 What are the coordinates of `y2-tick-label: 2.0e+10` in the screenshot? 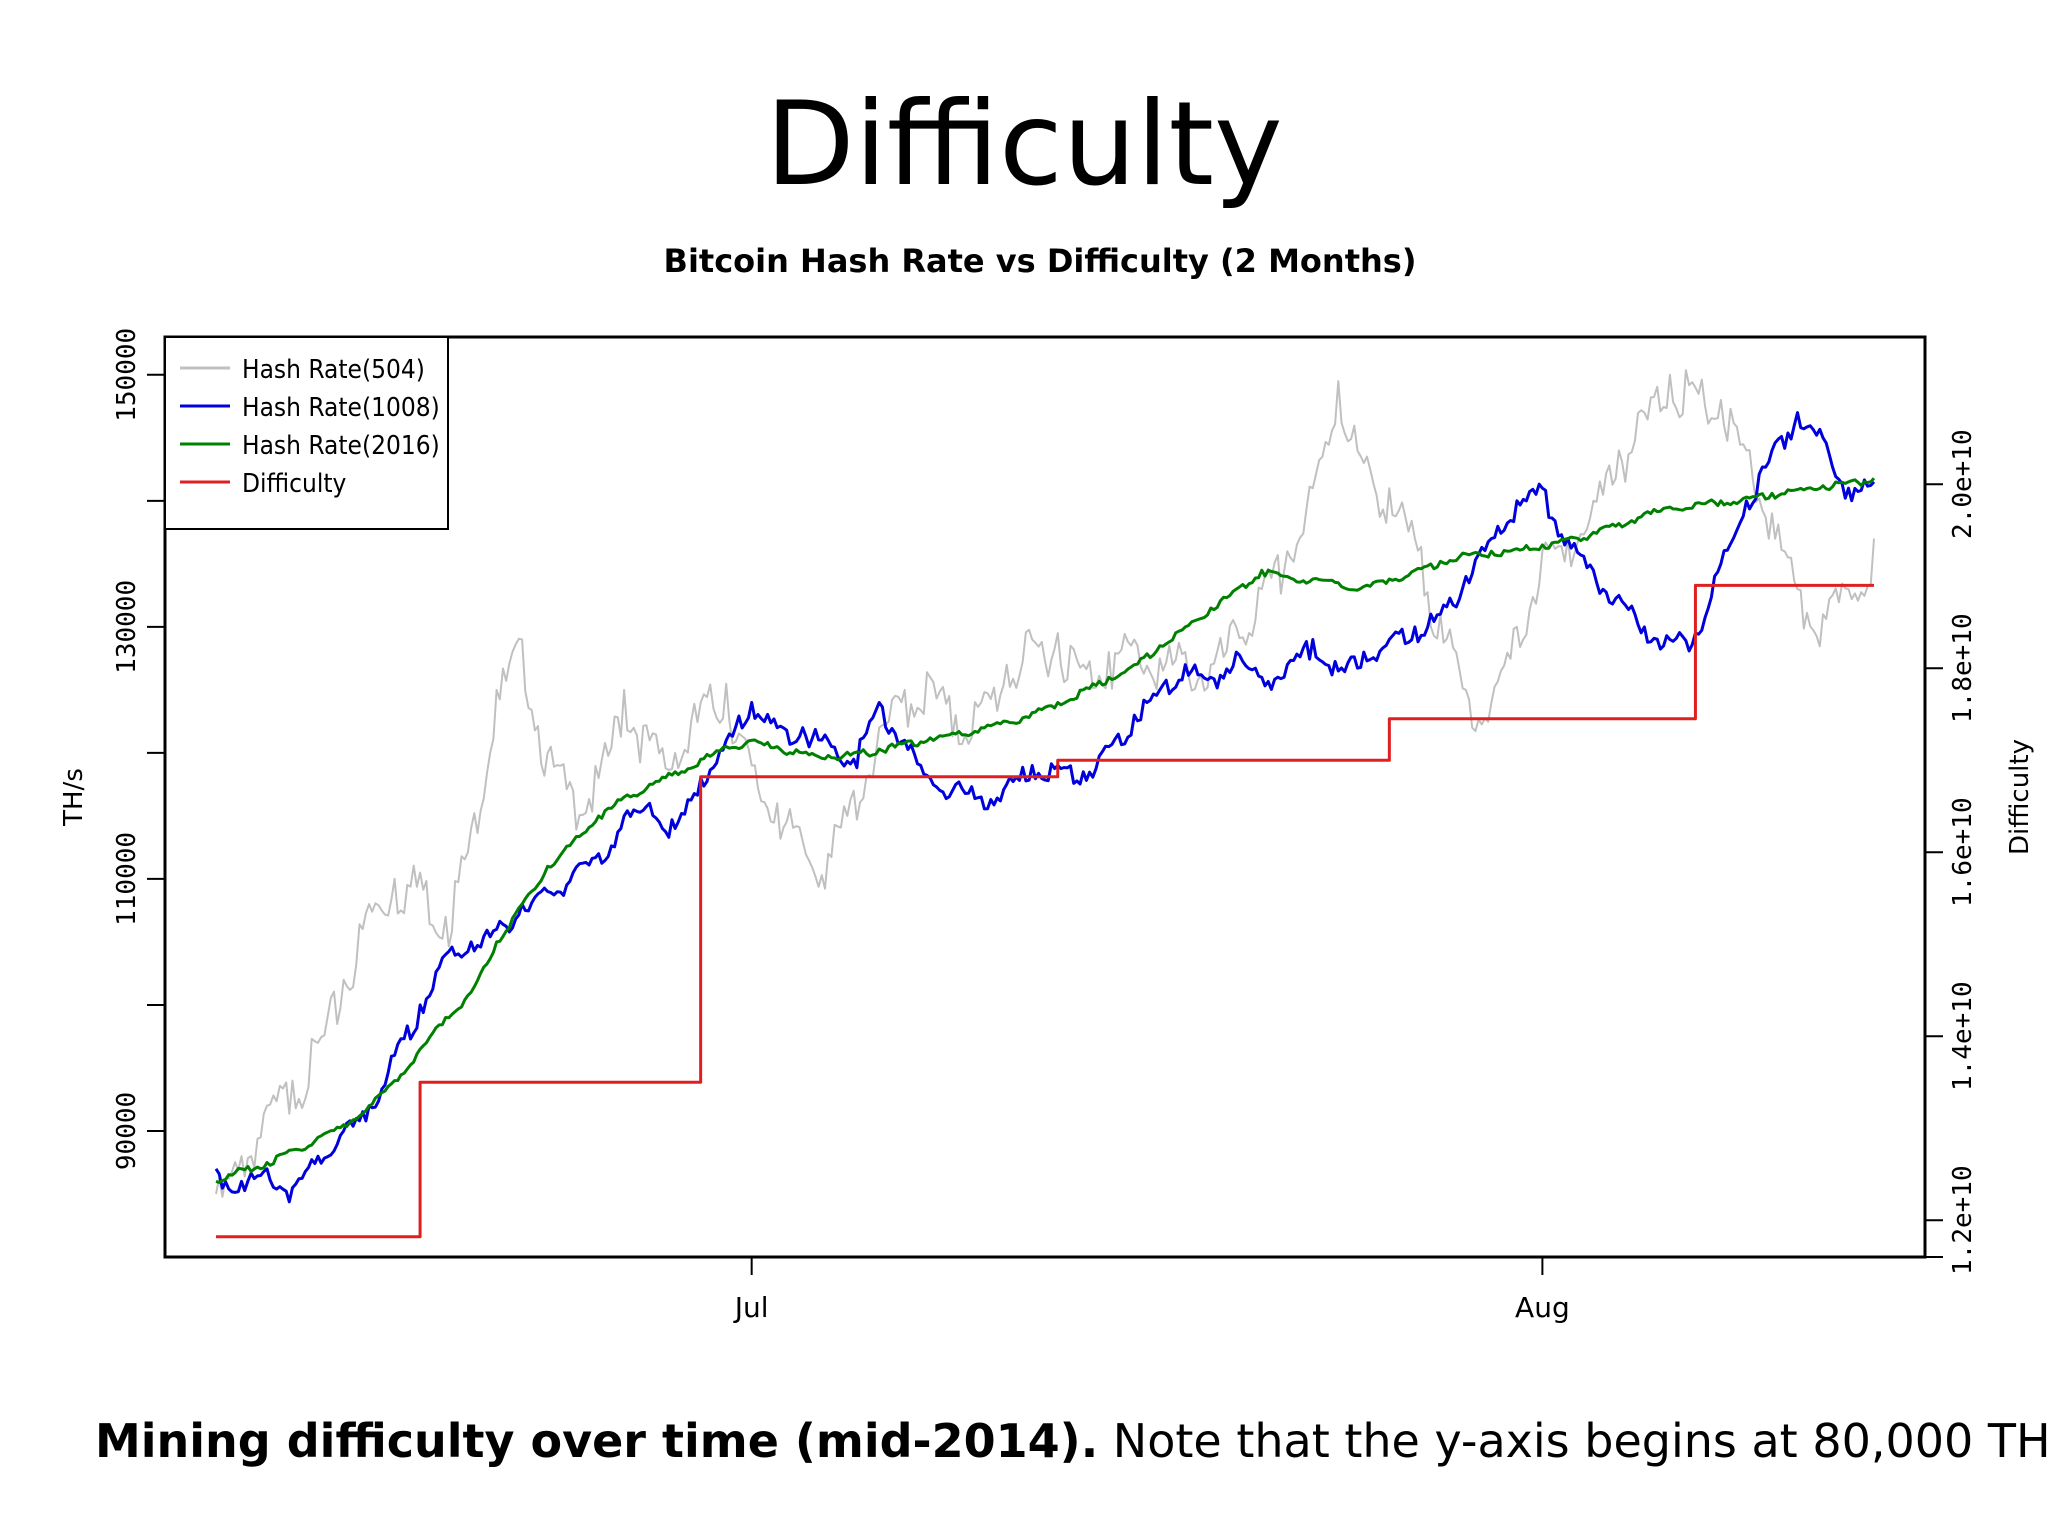 It's located at (1963, 484).